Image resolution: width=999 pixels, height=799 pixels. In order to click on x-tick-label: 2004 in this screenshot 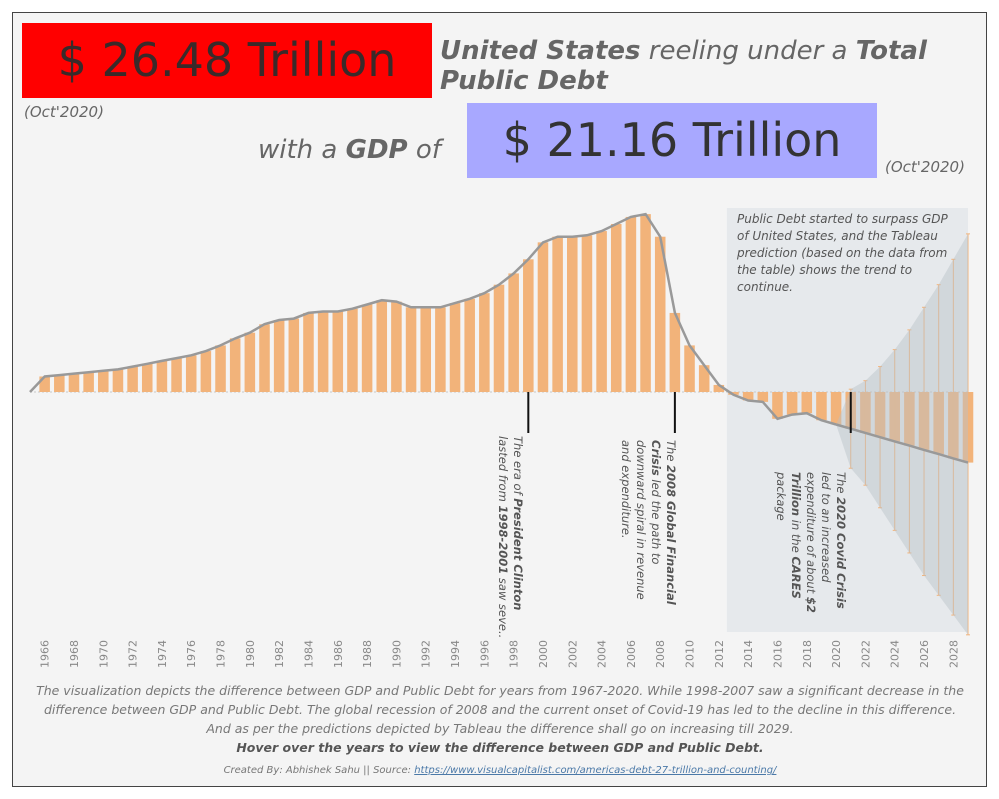, I will do `click(602, 654)`.